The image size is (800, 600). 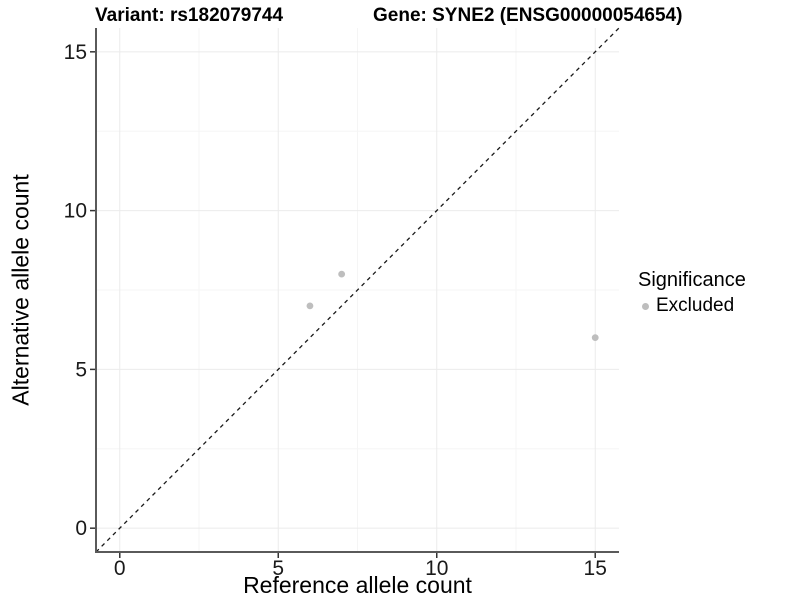 I want to click on y-tick-label: 0, so click(x=81, y=528).